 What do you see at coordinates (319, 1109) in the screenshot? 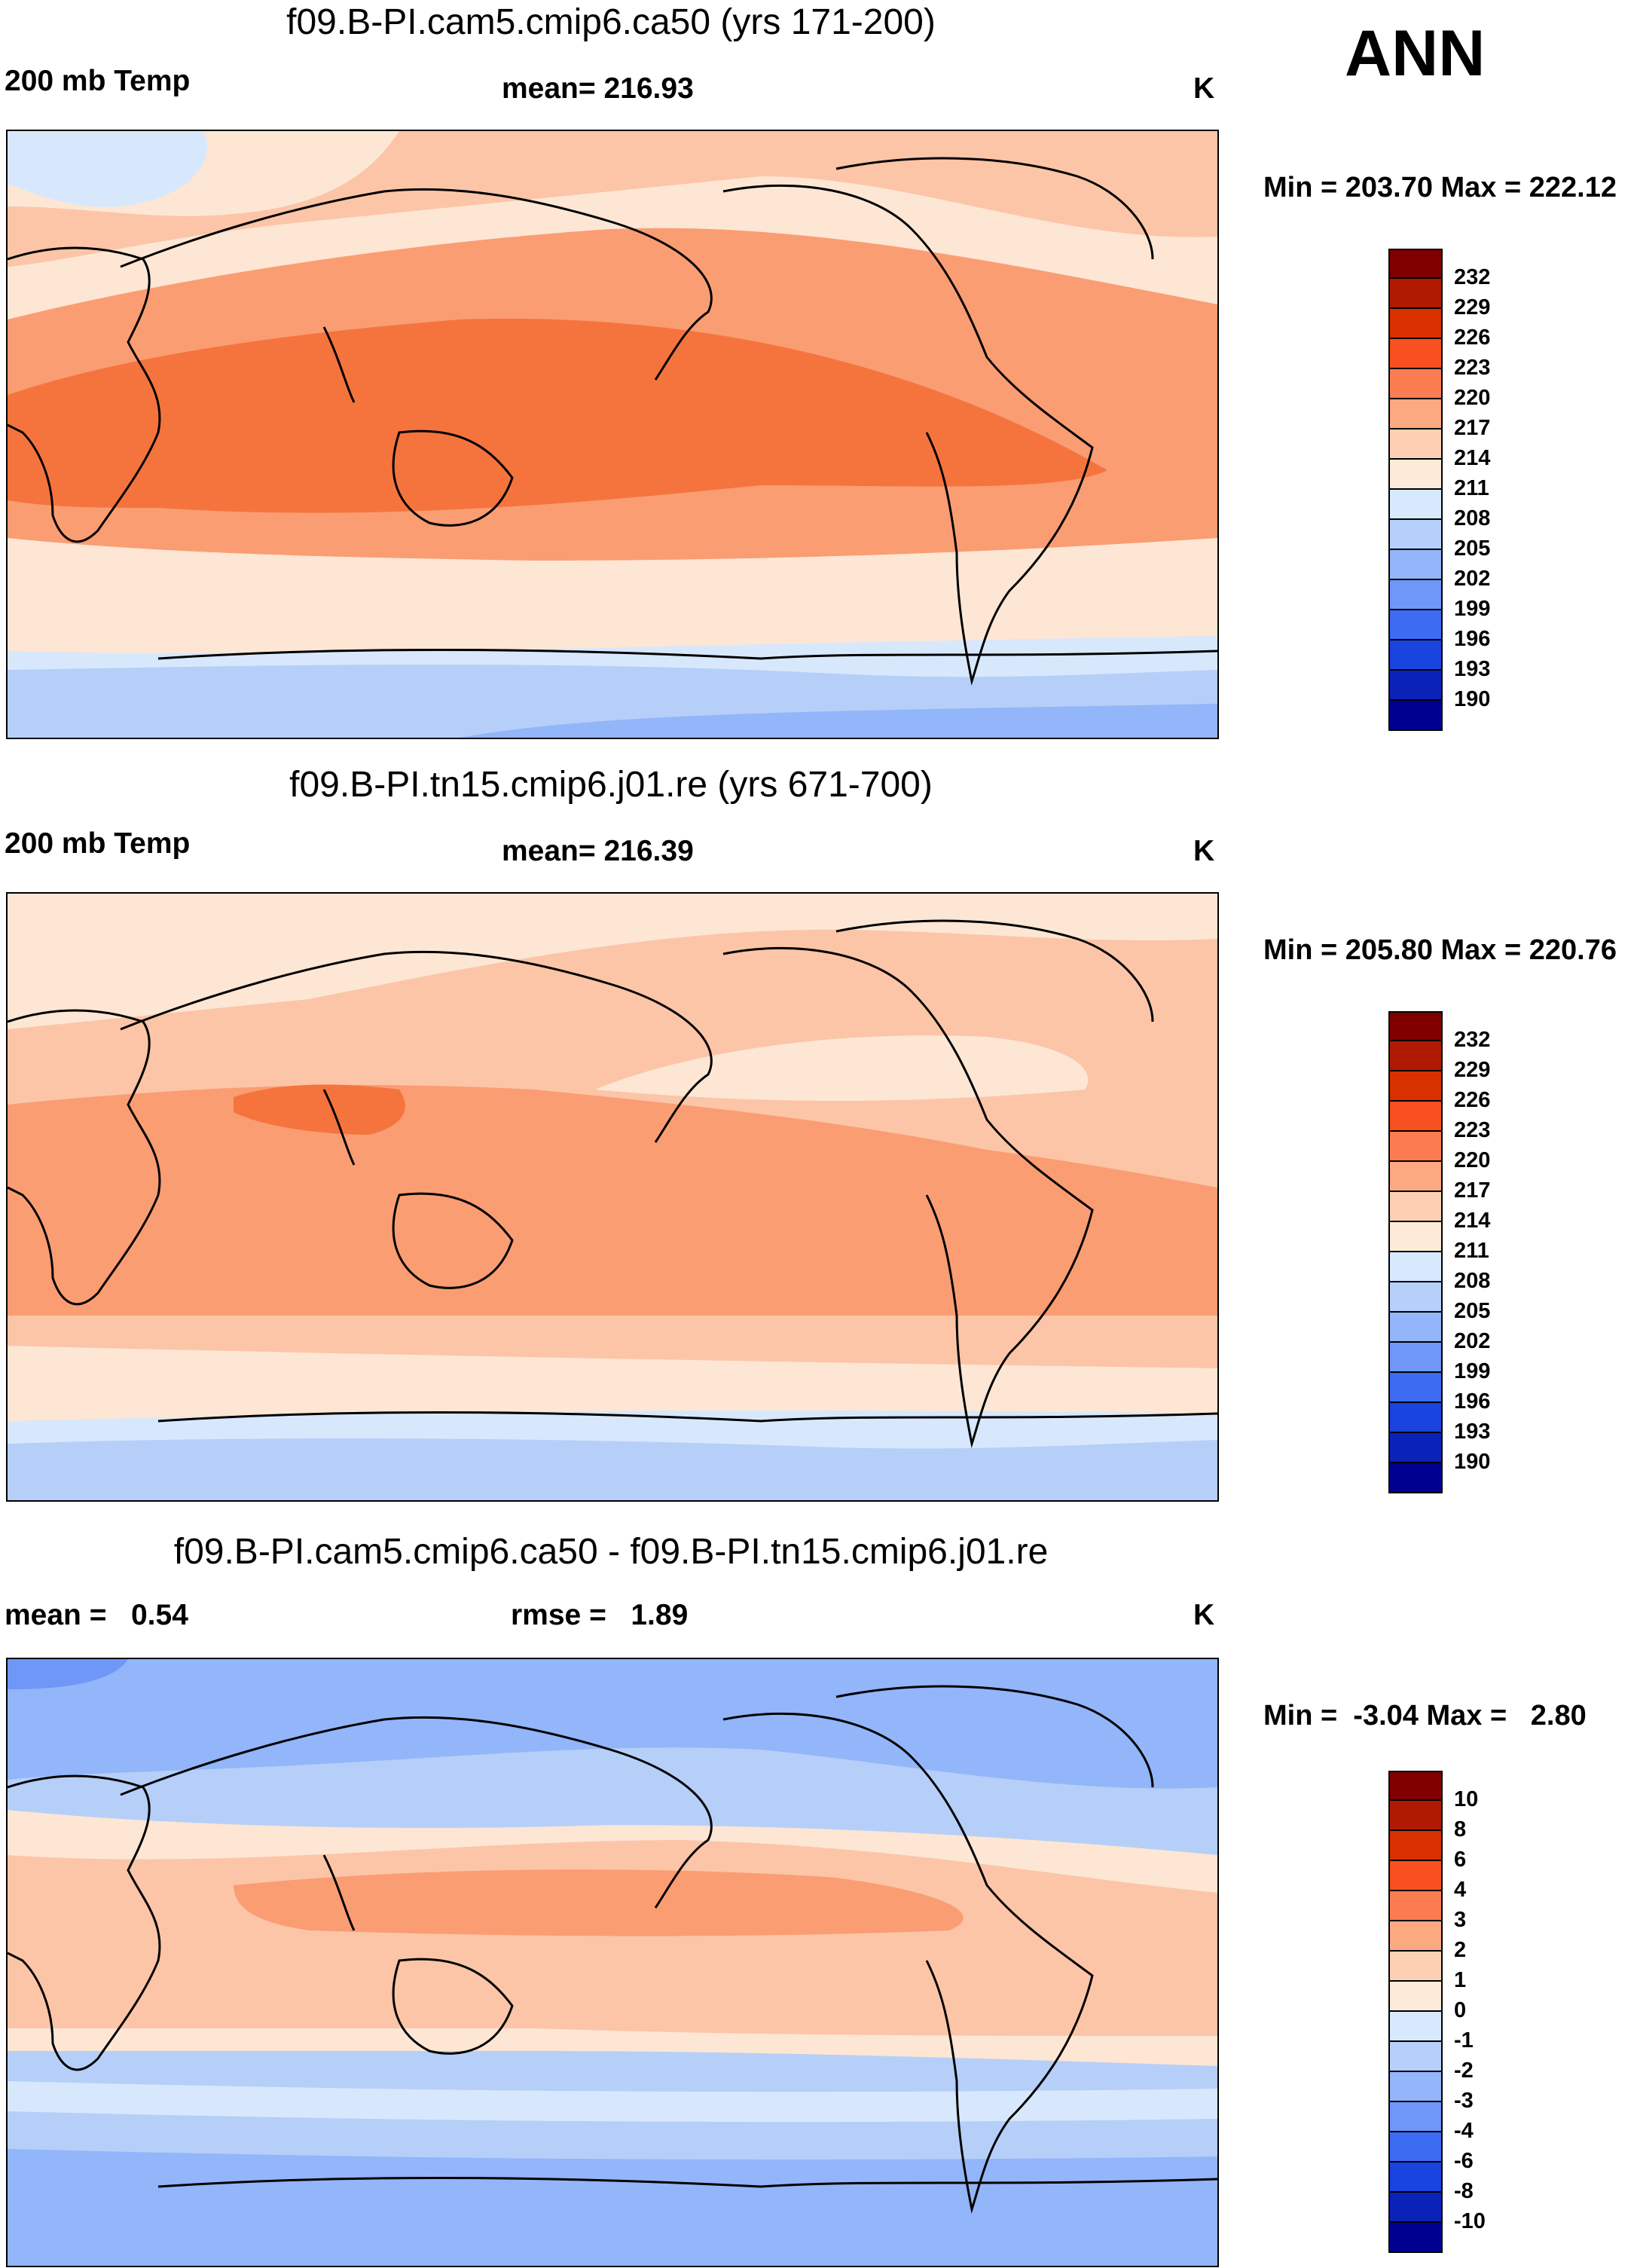
I see `map2-deep-warm-spot` at bounding box center [319, 1109].